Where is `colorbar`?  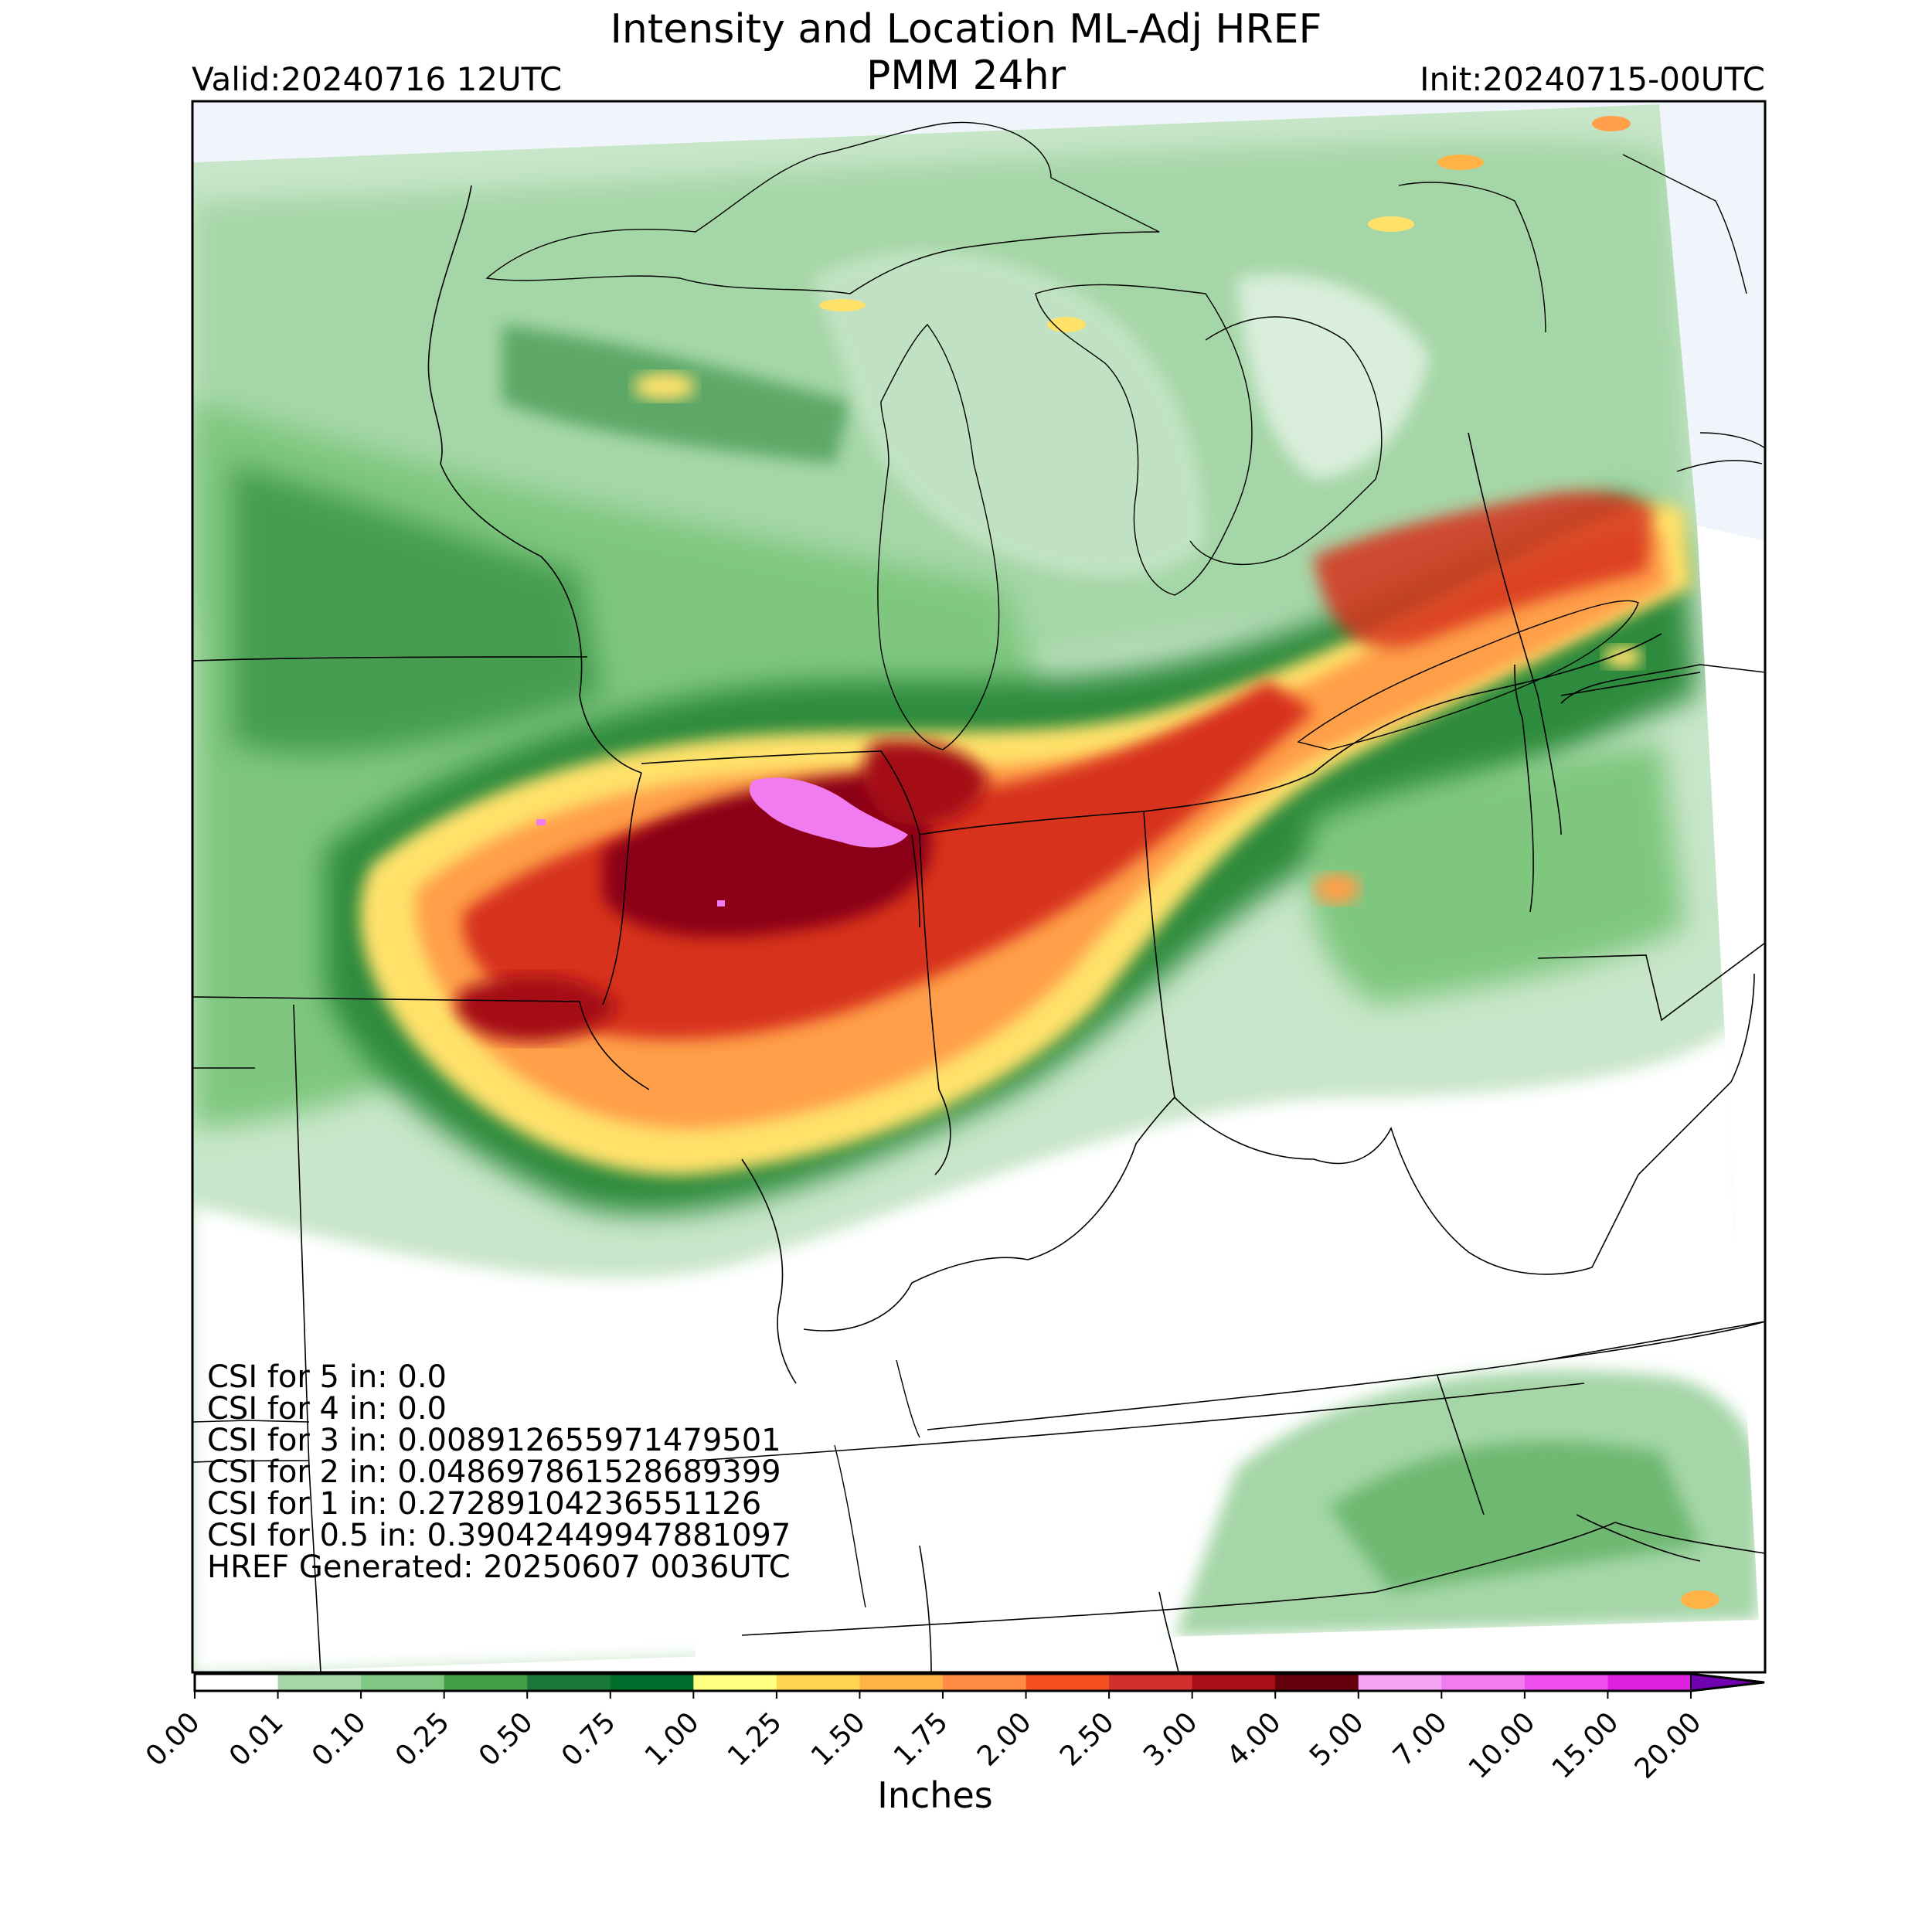
colorbar is located at coordinates (979, 1685).